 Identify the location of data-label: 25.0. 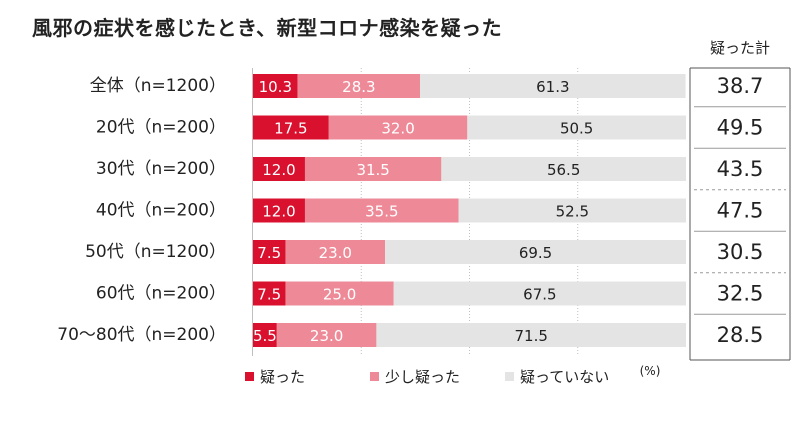
(339, 295).